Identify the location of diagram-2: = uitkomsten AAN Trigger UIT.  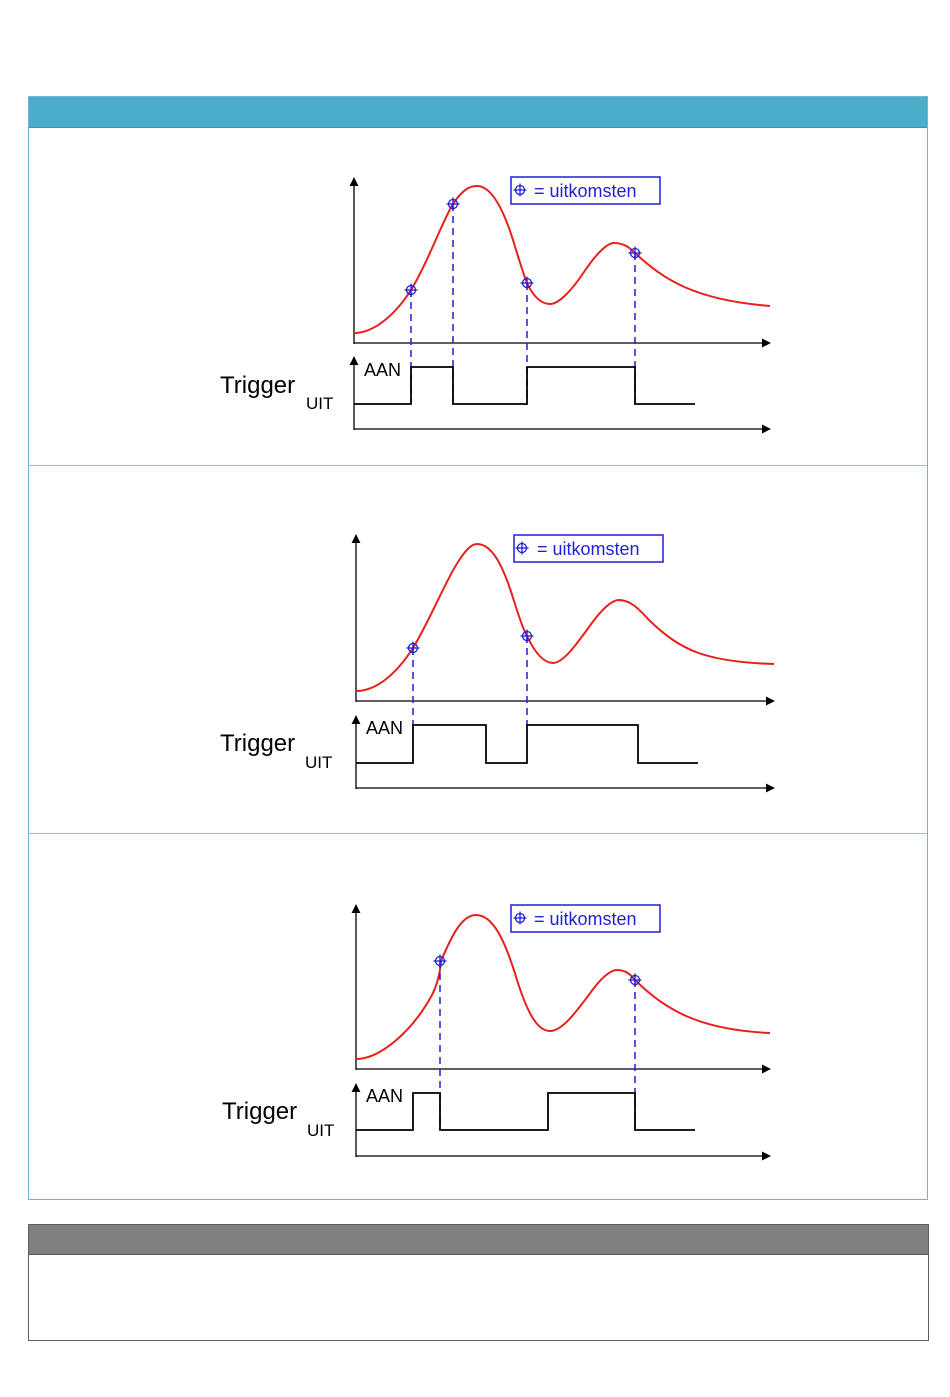
(497, 663).